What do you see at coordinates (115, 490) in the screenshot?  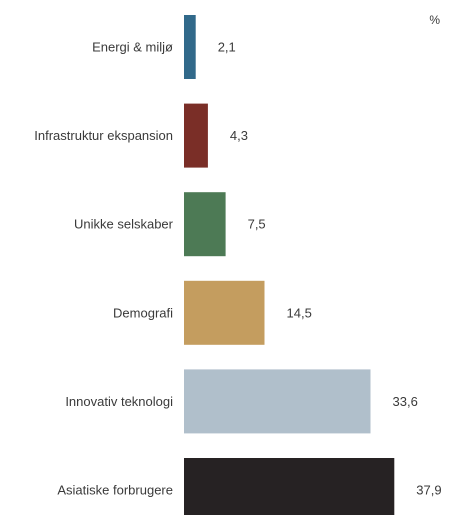 I see `category-label-5: Asiatiske forbrugere` at bounding box center [115, 490].